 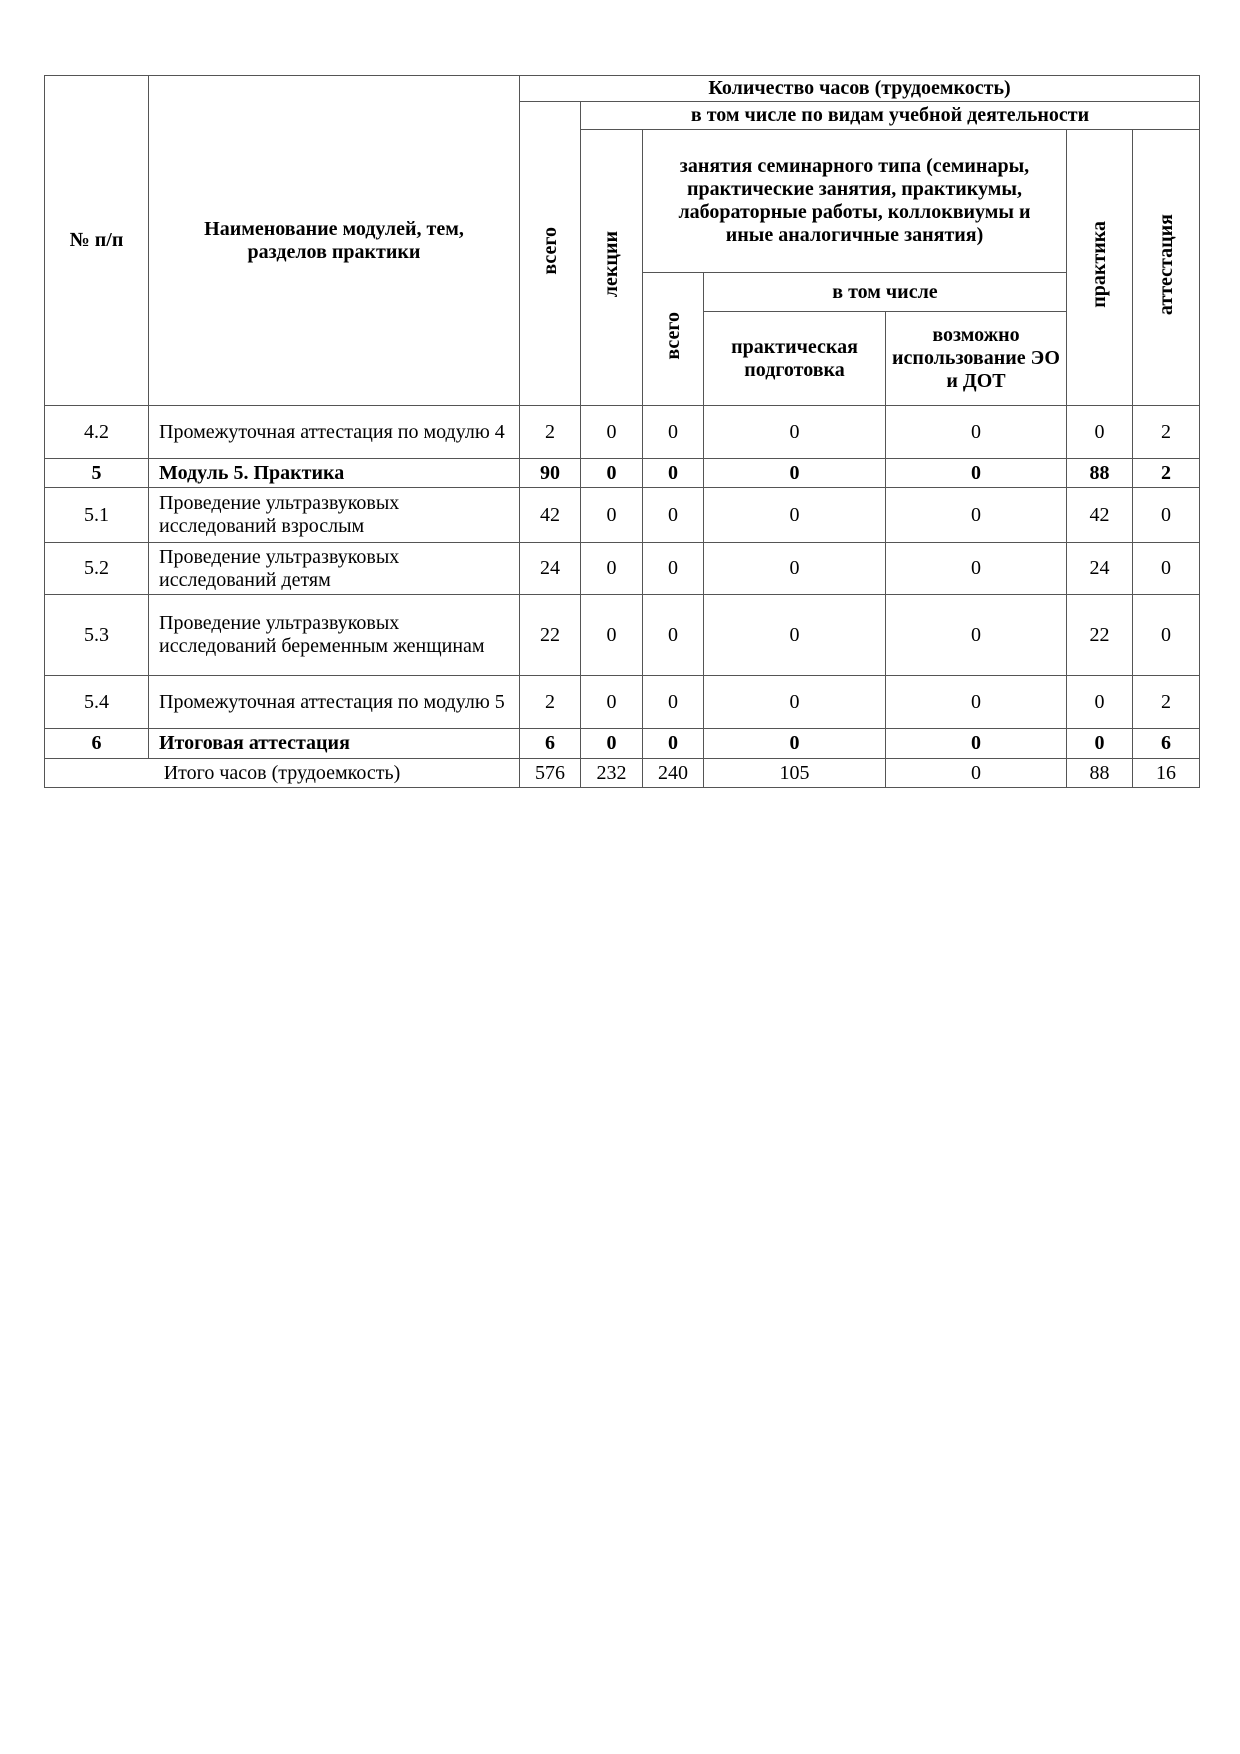 What do you see at coordinates (334, 743) in the screenshot?
I see `row-name: Итоговая аттестация` at bounding box center [334, 743].